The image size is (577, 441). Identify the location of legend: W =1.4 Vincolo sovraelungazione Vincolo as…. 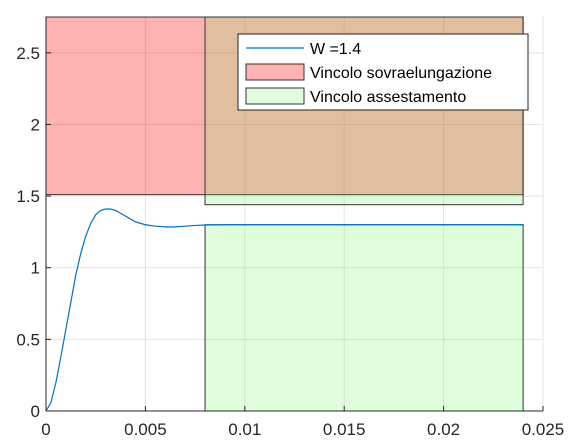
(383, 72).